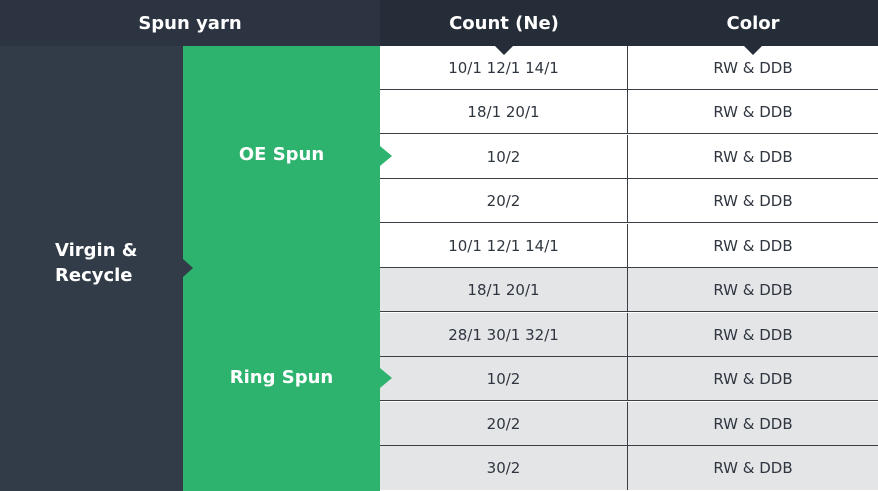 Image resolution: width=878 pixels, height=491 pixels. Describe the element at coordinates (629, 335) in the screenshot. I see `table-row: 28/1 30/1 32/1 RW & DDB` at that location.